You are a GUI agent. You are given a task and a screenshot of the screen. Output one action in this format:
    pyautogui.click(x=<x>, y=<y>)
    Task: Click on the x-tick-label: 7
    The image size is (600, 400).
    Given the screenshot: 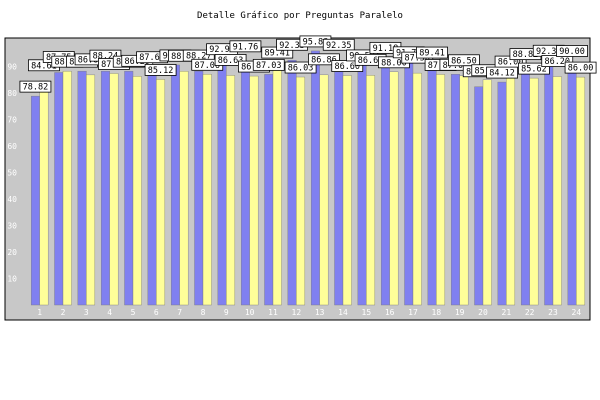 What is the action you would take?
    pyautogui.click(x=179, y=312)
    